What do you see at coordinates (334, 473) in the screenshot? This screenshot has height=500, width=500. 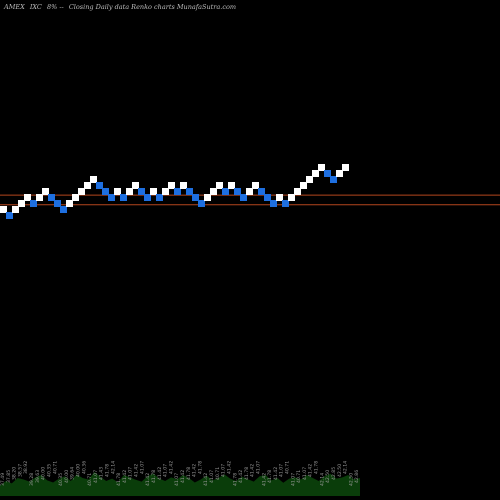 I see `price-label: 42.85` at bounding box center [334, 473].